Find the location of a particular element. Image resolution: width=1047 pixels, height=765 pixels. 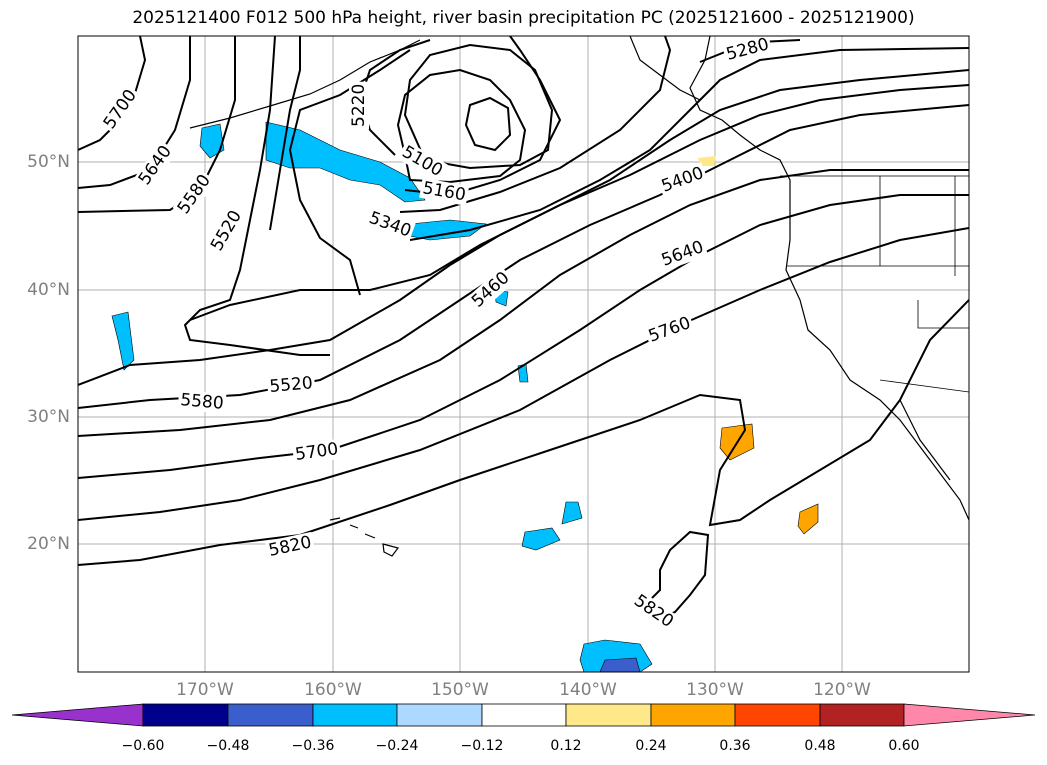

lon-label: 130°W is located at coordinates (715, 690).